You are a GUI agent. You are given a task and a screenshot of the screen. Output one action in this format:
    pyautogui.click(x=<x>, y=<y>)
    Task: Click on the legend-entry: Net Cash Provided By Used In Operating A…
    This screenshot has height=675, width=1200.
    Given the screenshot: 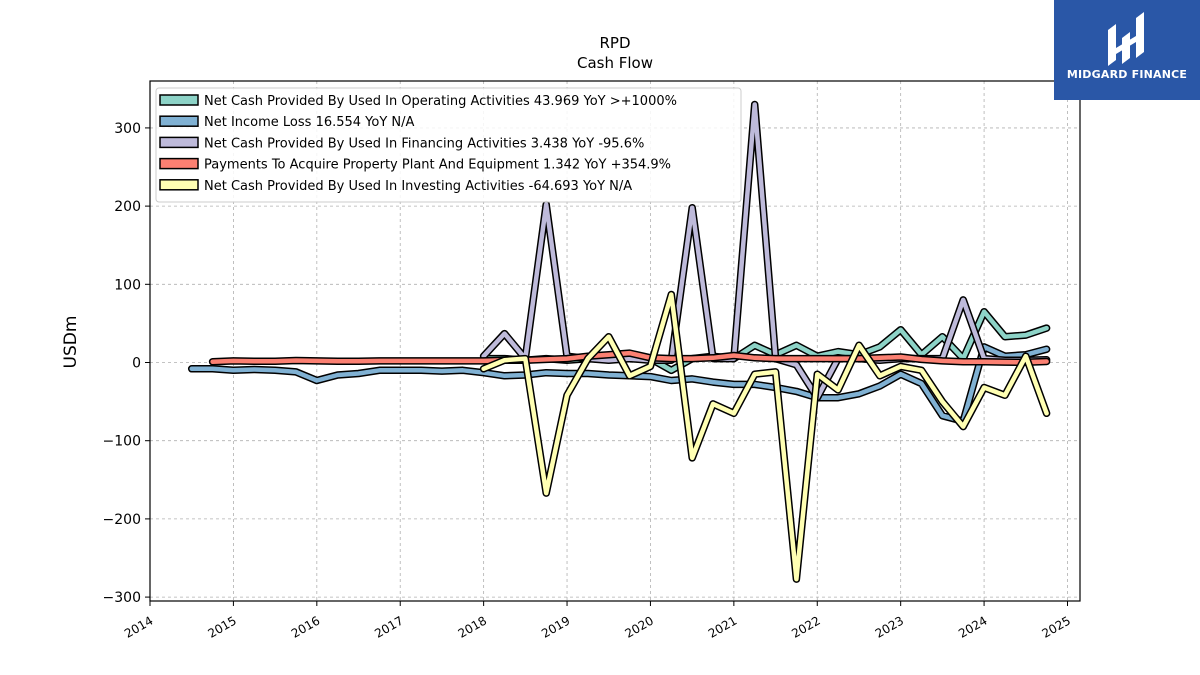 What is the action you would take?
    pyautogui.click(x=440, y=101)
    